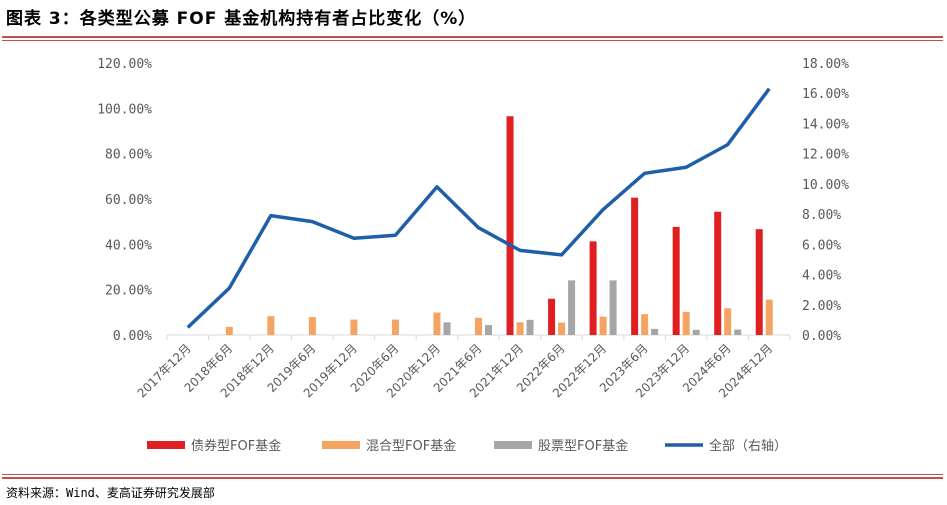 The image size is (947, 505). Describe the element at coordinates (128, 245) in the screenshot. I see `left-axis-tick-label: 40.00%` at that location.